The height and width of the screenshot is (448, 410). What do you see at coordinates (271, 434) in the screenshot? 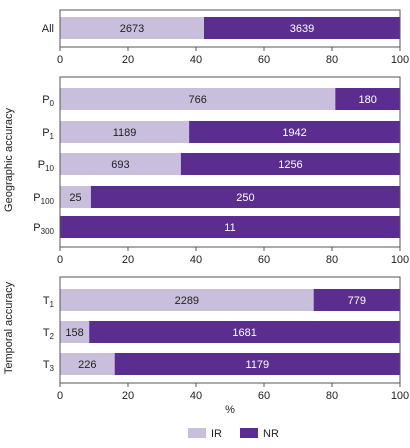
I see `legend-label-nr: NR` at bounding box center [271, 434].